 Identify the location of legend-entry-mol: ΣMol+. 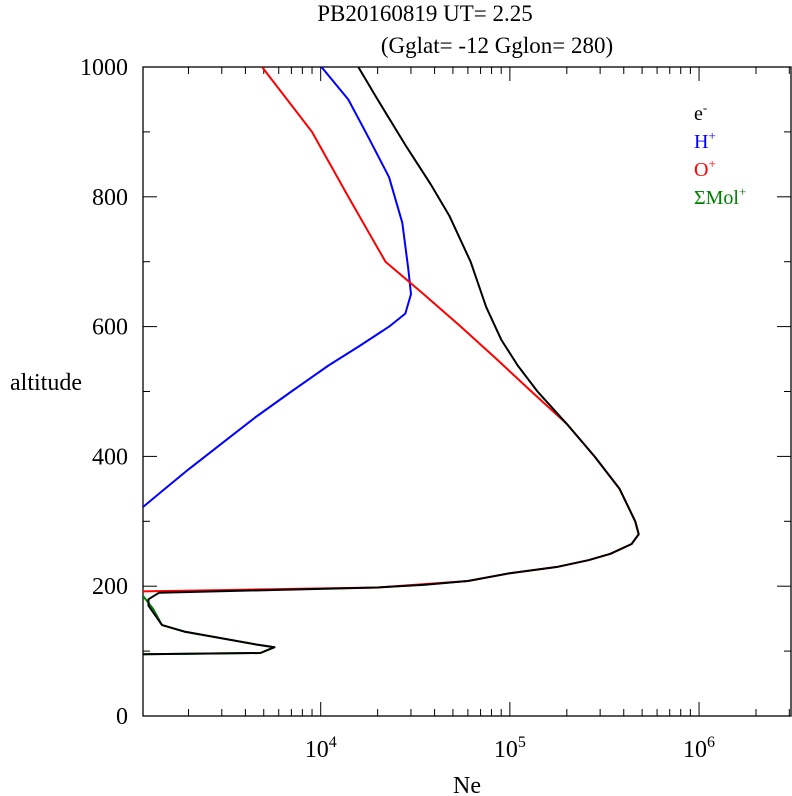
(720, 196).